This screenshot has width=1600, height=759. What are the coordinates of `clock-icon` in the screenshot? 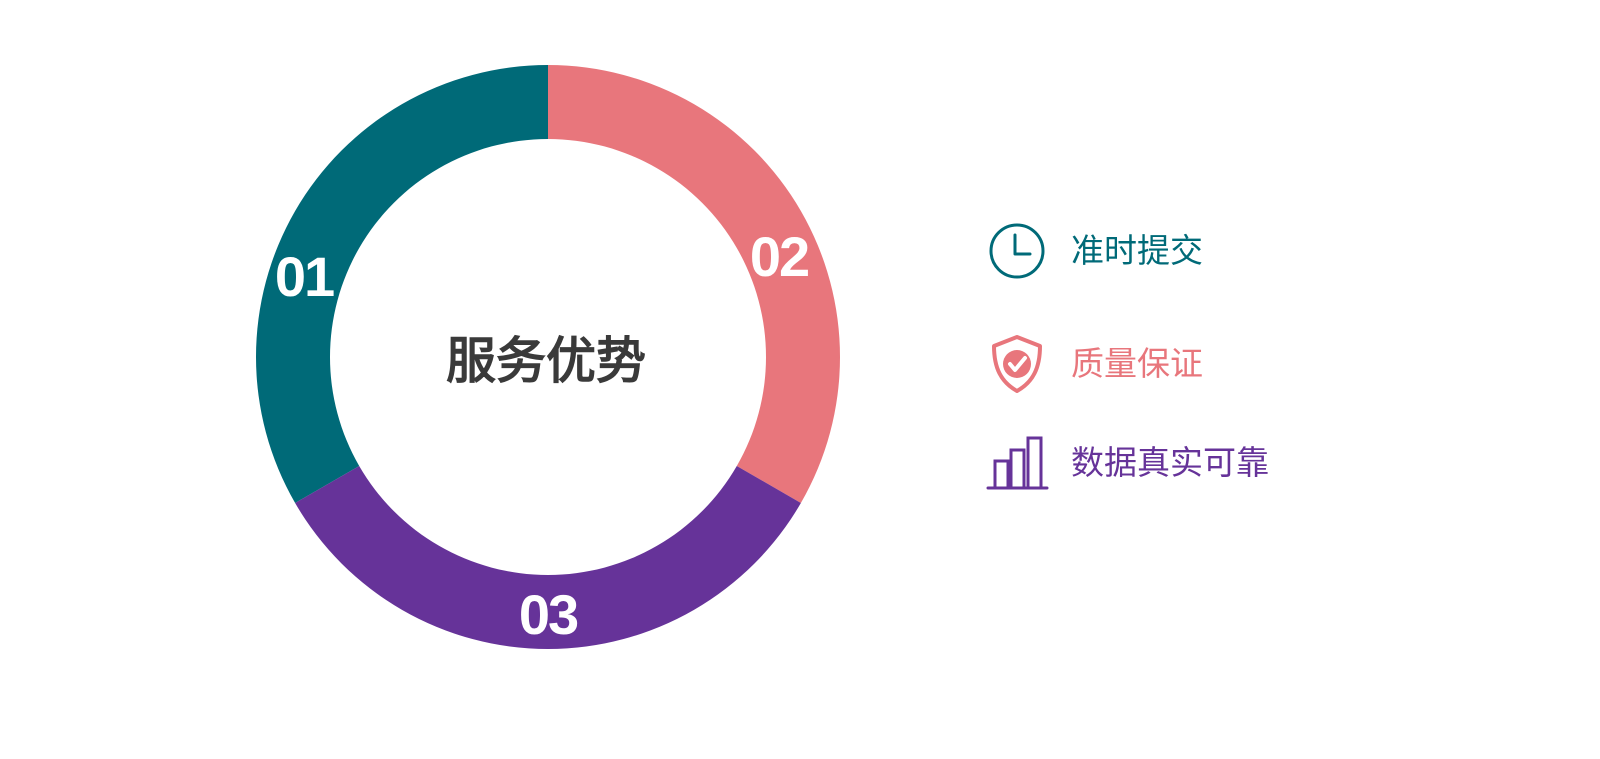 It's located at (1017, 251).